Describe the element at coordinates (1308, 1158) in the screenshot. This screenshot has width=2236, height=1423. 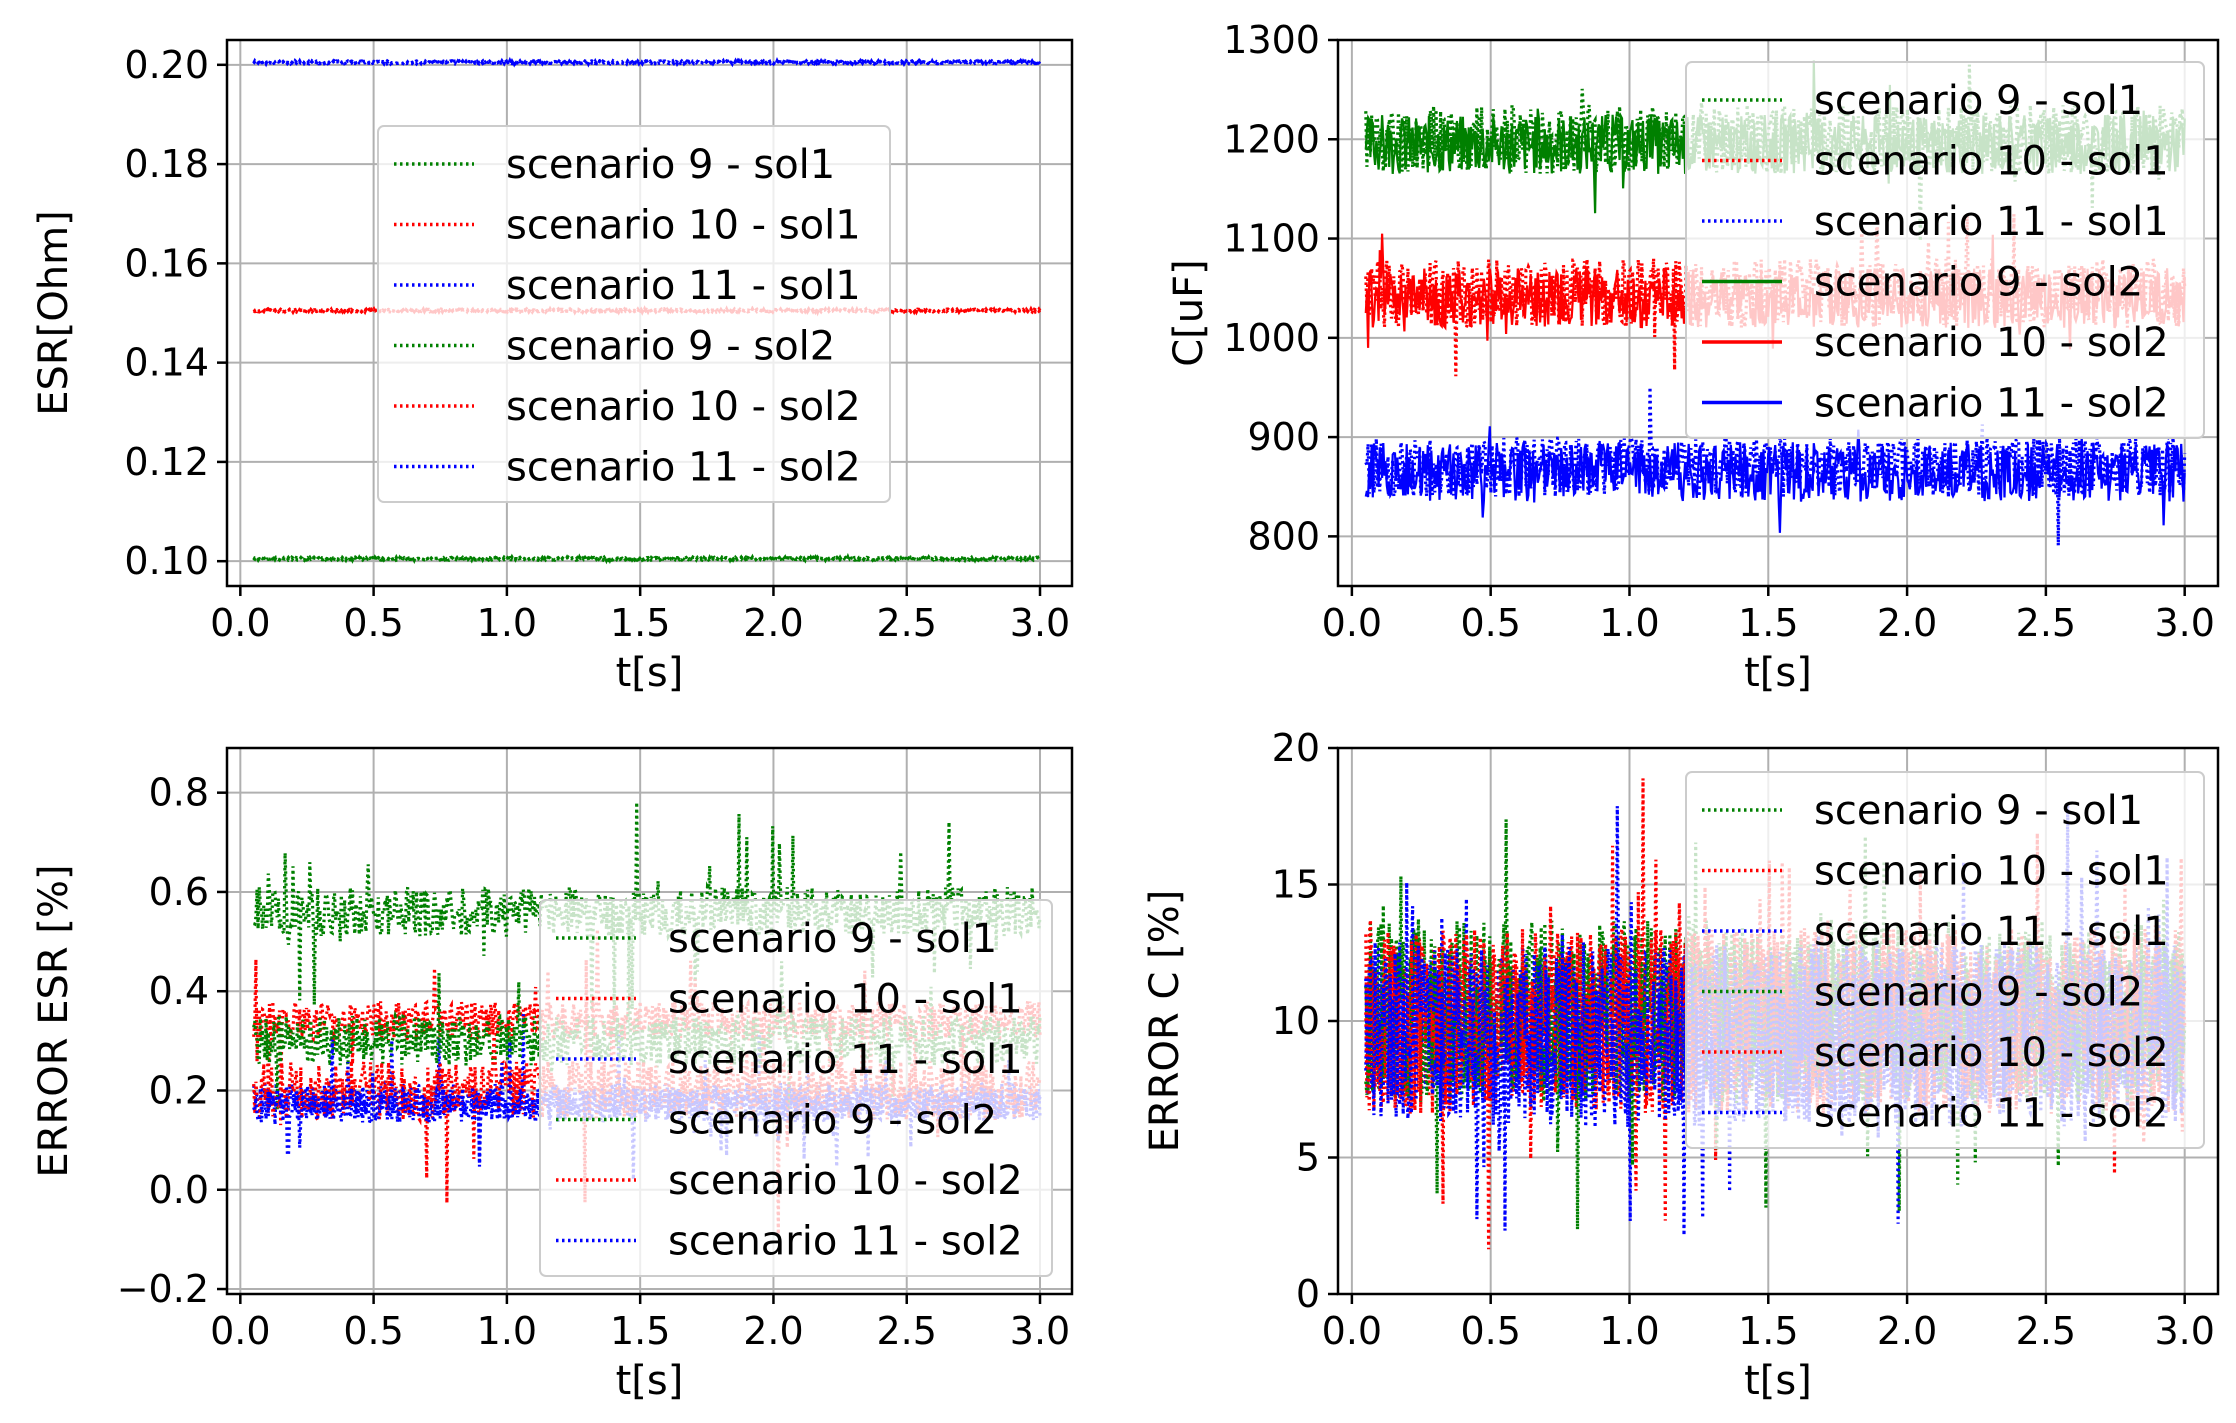
I see `y-tick-label: 5` at that location.